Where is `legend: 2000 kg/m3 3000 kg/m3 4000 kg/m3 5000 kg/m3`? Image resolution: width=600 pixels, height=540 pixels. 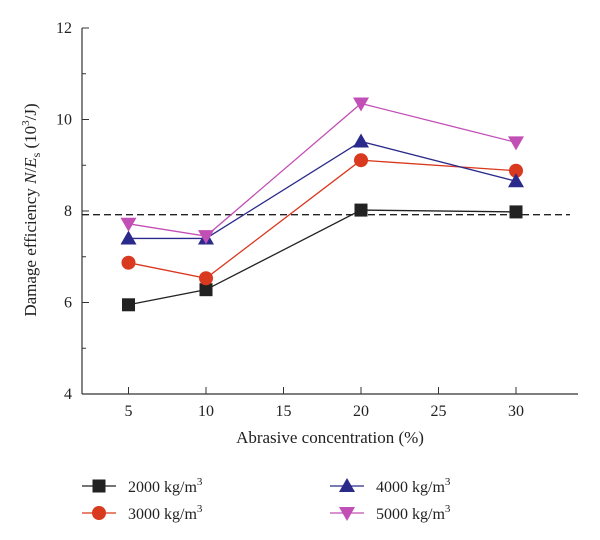 legend: 2000 kg/m3 3000 kg/m3 4000 kg/m3 5000 kg/m3 is located at coordinates (266, 499).